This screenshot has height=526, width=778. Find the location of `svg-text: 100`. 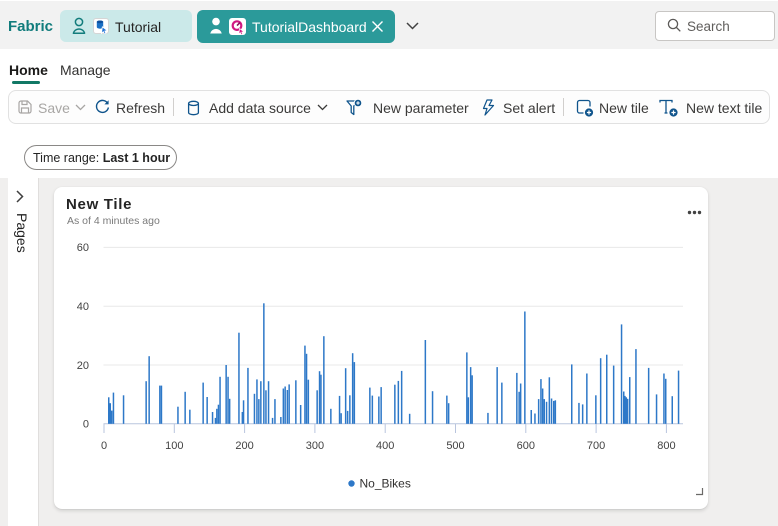

svg-text: 100 is located at coordinates (174, 446).